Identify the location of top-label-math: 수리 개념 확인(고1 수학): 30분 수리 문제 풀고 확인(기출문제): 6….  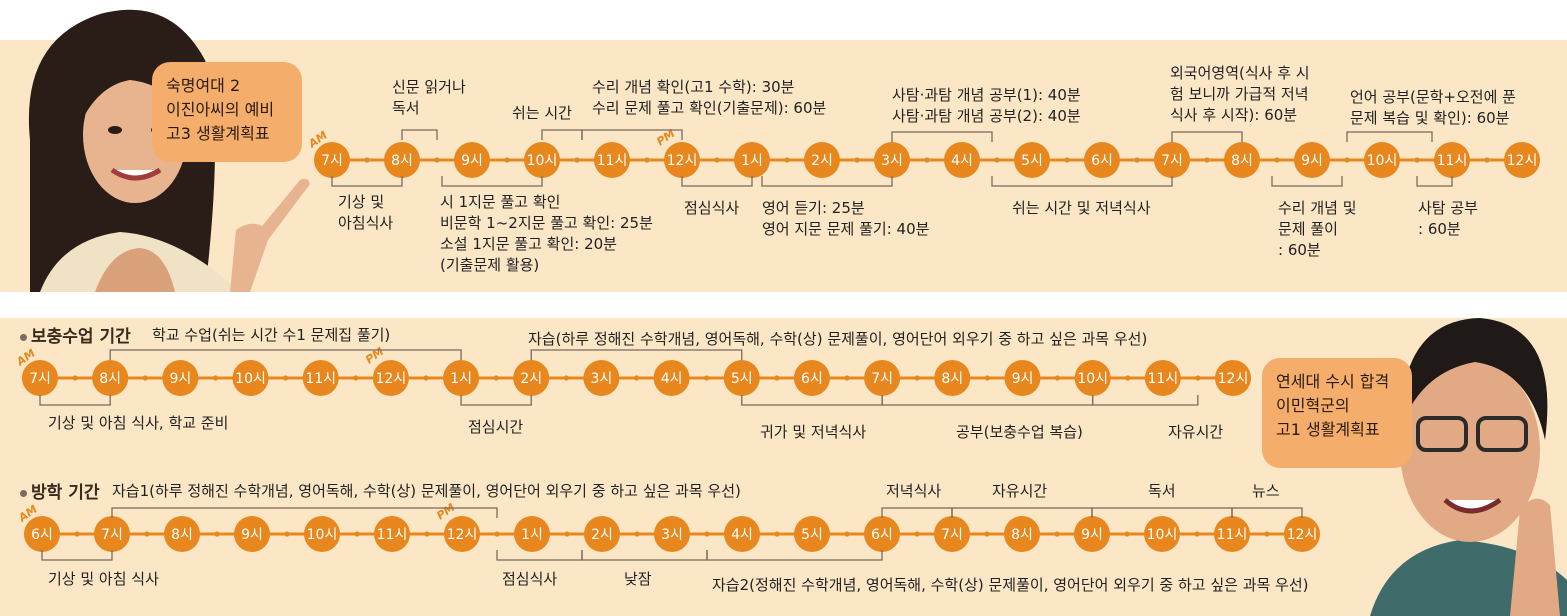
(709, 97).